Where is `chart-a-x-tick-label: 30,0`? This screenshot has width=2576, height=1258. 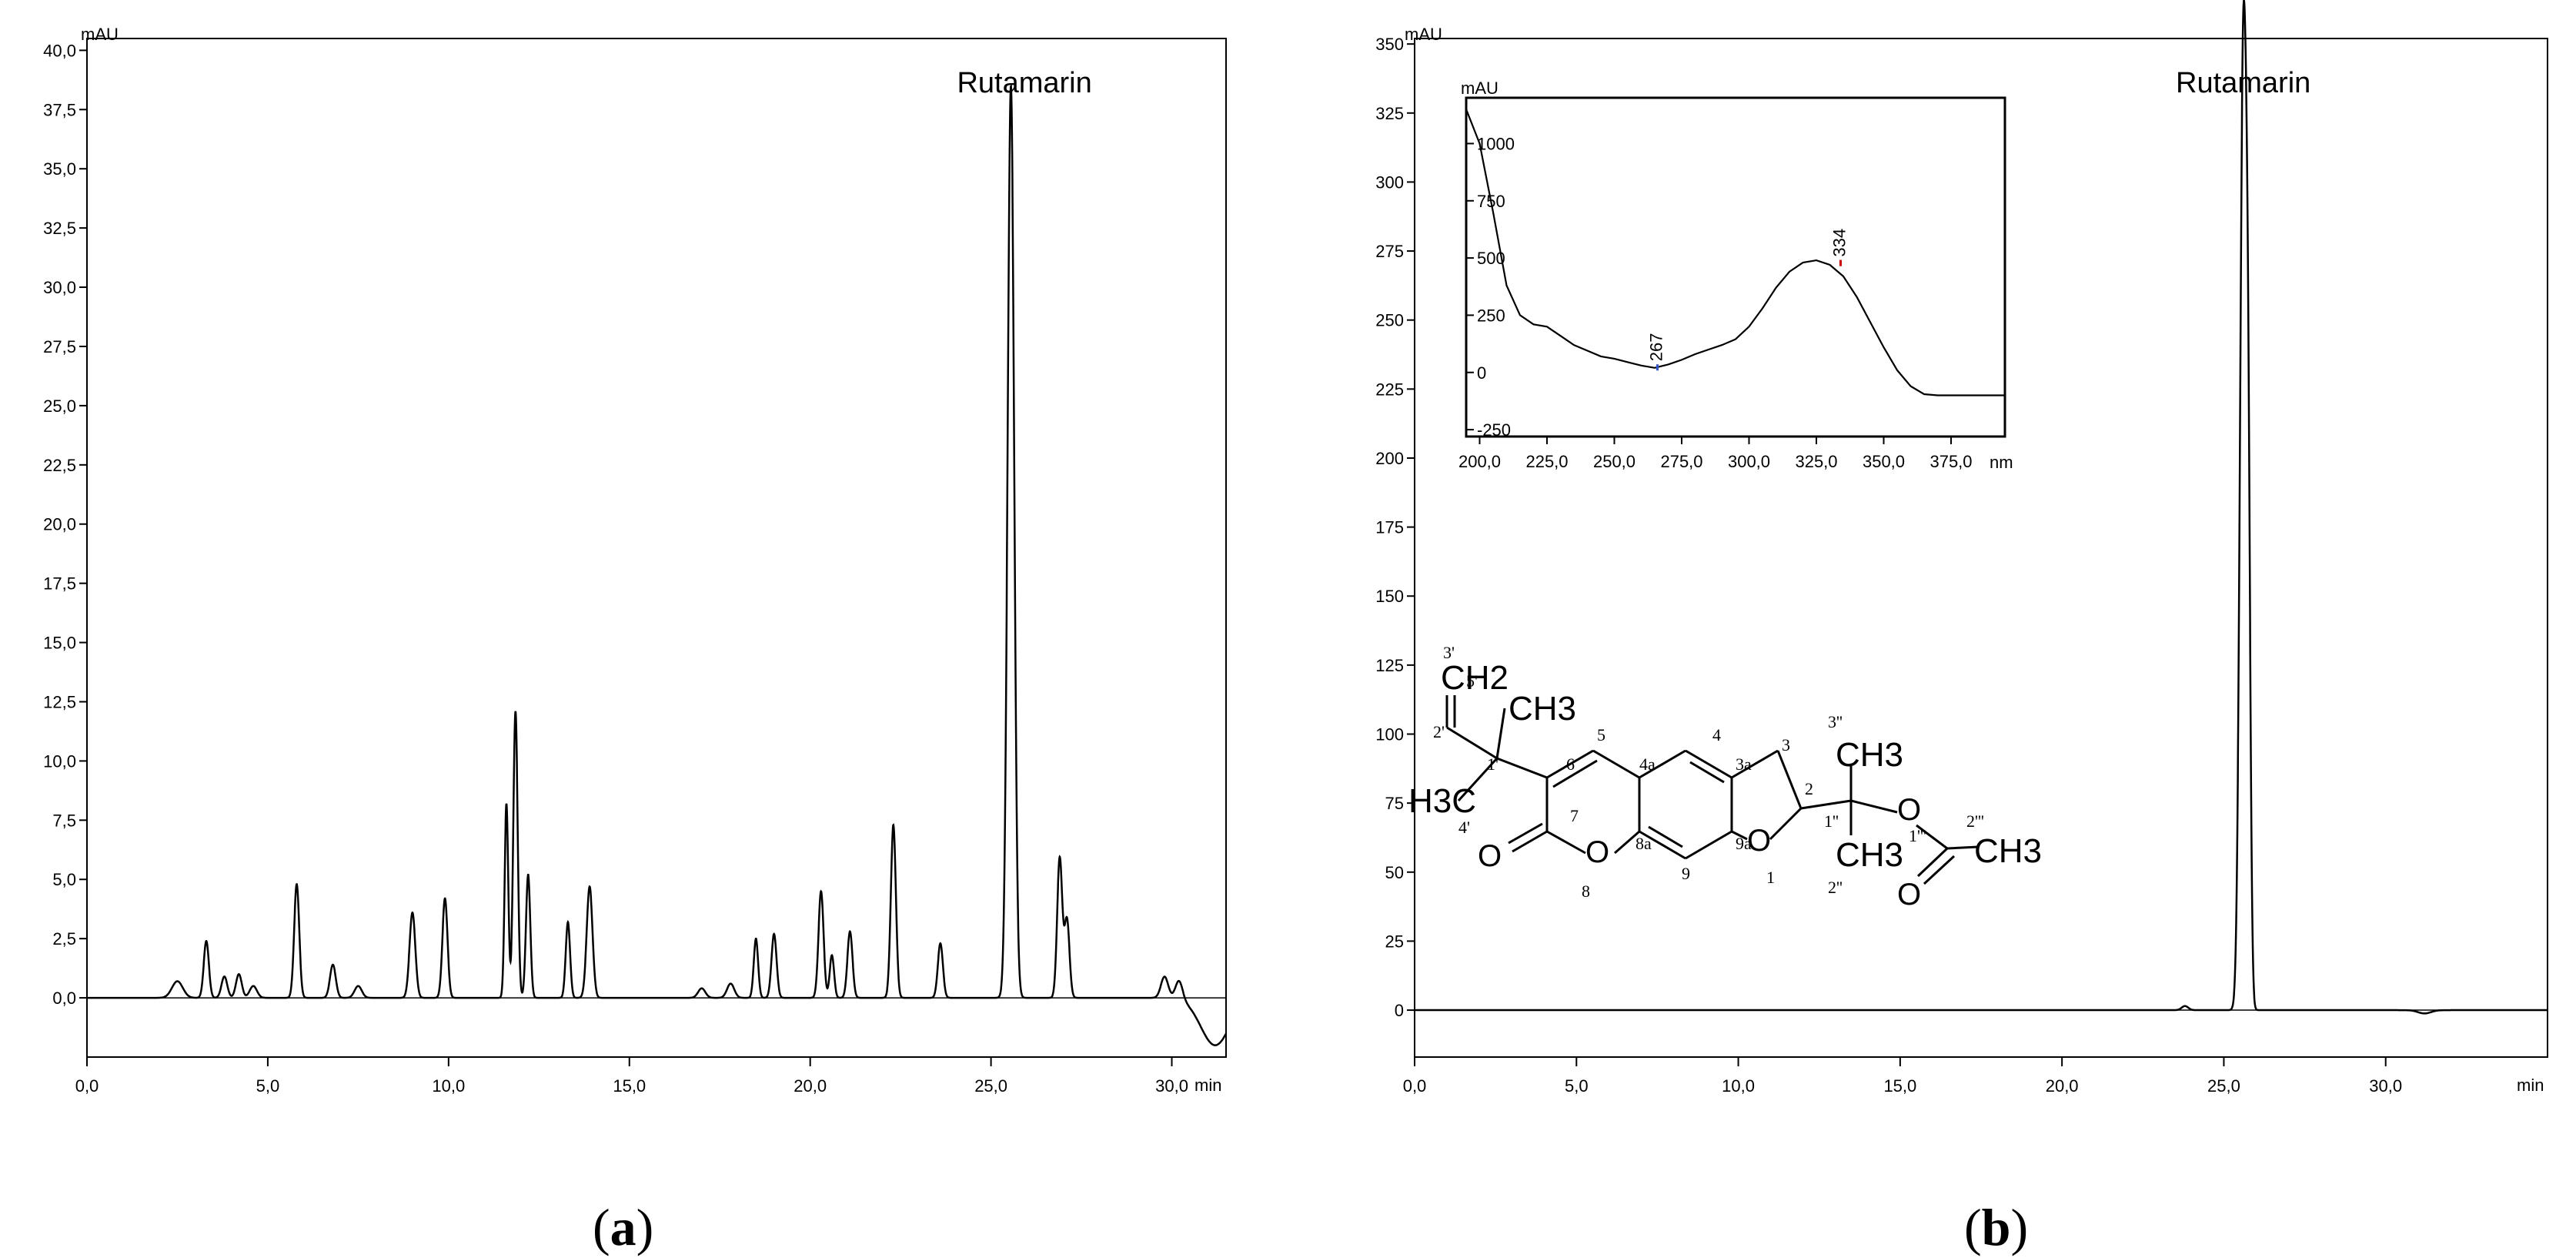 chart-a-x-tick-label: 30,0 is located at coordinates (1171, 1086).